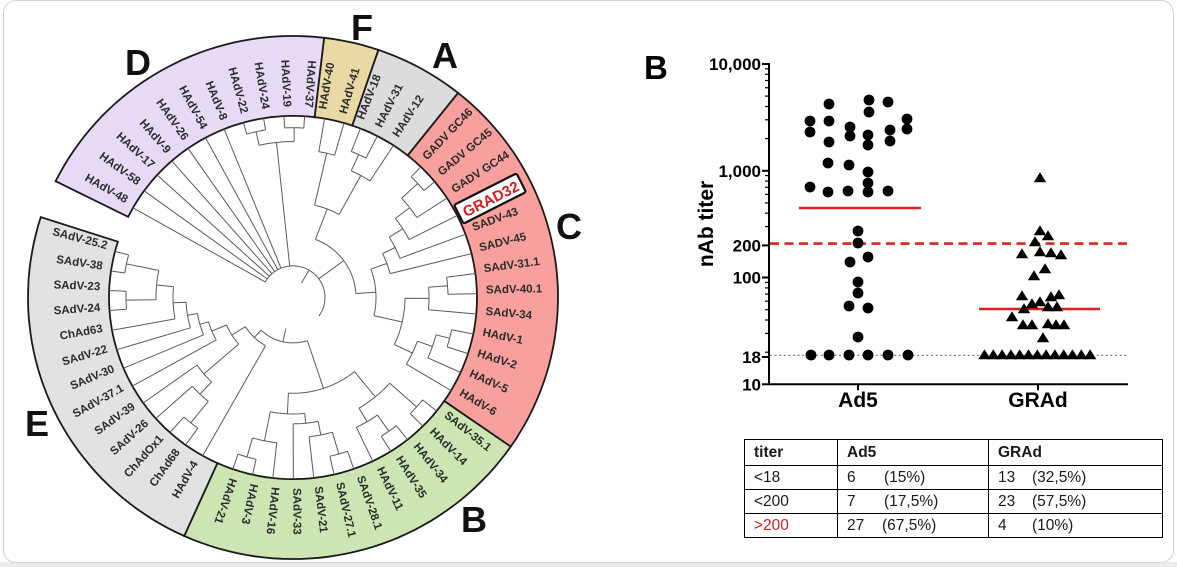 The width and height of the screenshot is (1177, 567). What do you see at coordinates (739, 171) in the screenshot?
I see `svg-text: 1,000` at bounding box center [739, 171].